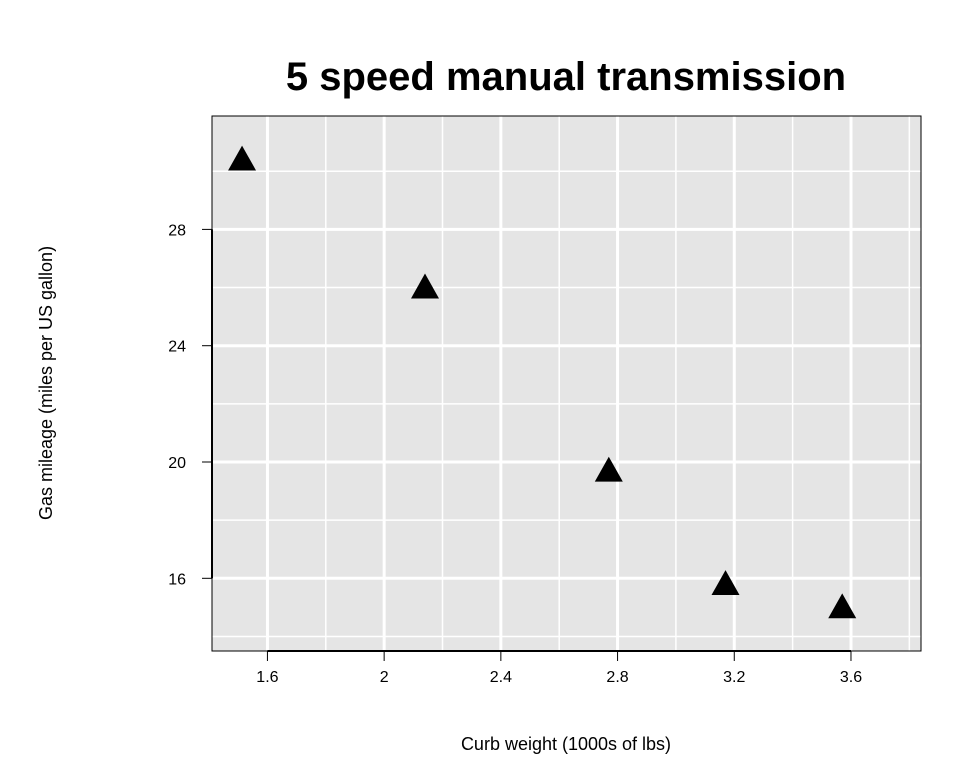 The image size is (960, 768). Describe the element at coordinates (177, 230) in the screenshot. I see `y-tick-label: 28` at that location.